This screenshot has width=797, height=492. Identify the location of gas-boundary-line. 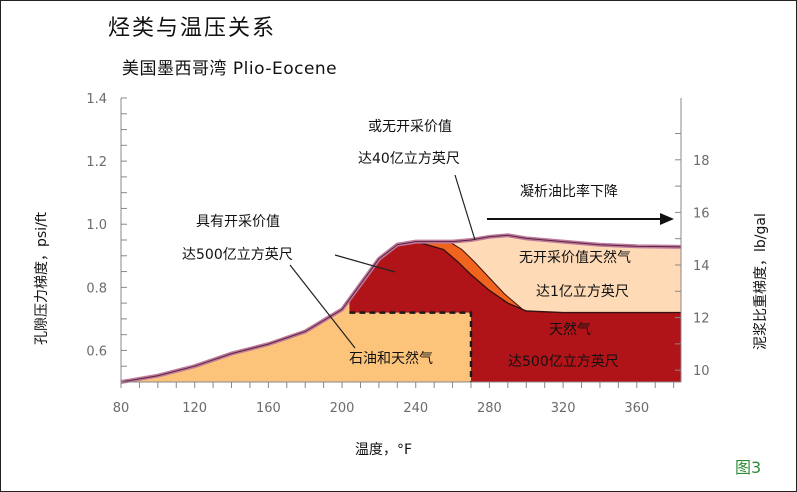
(548, 277).